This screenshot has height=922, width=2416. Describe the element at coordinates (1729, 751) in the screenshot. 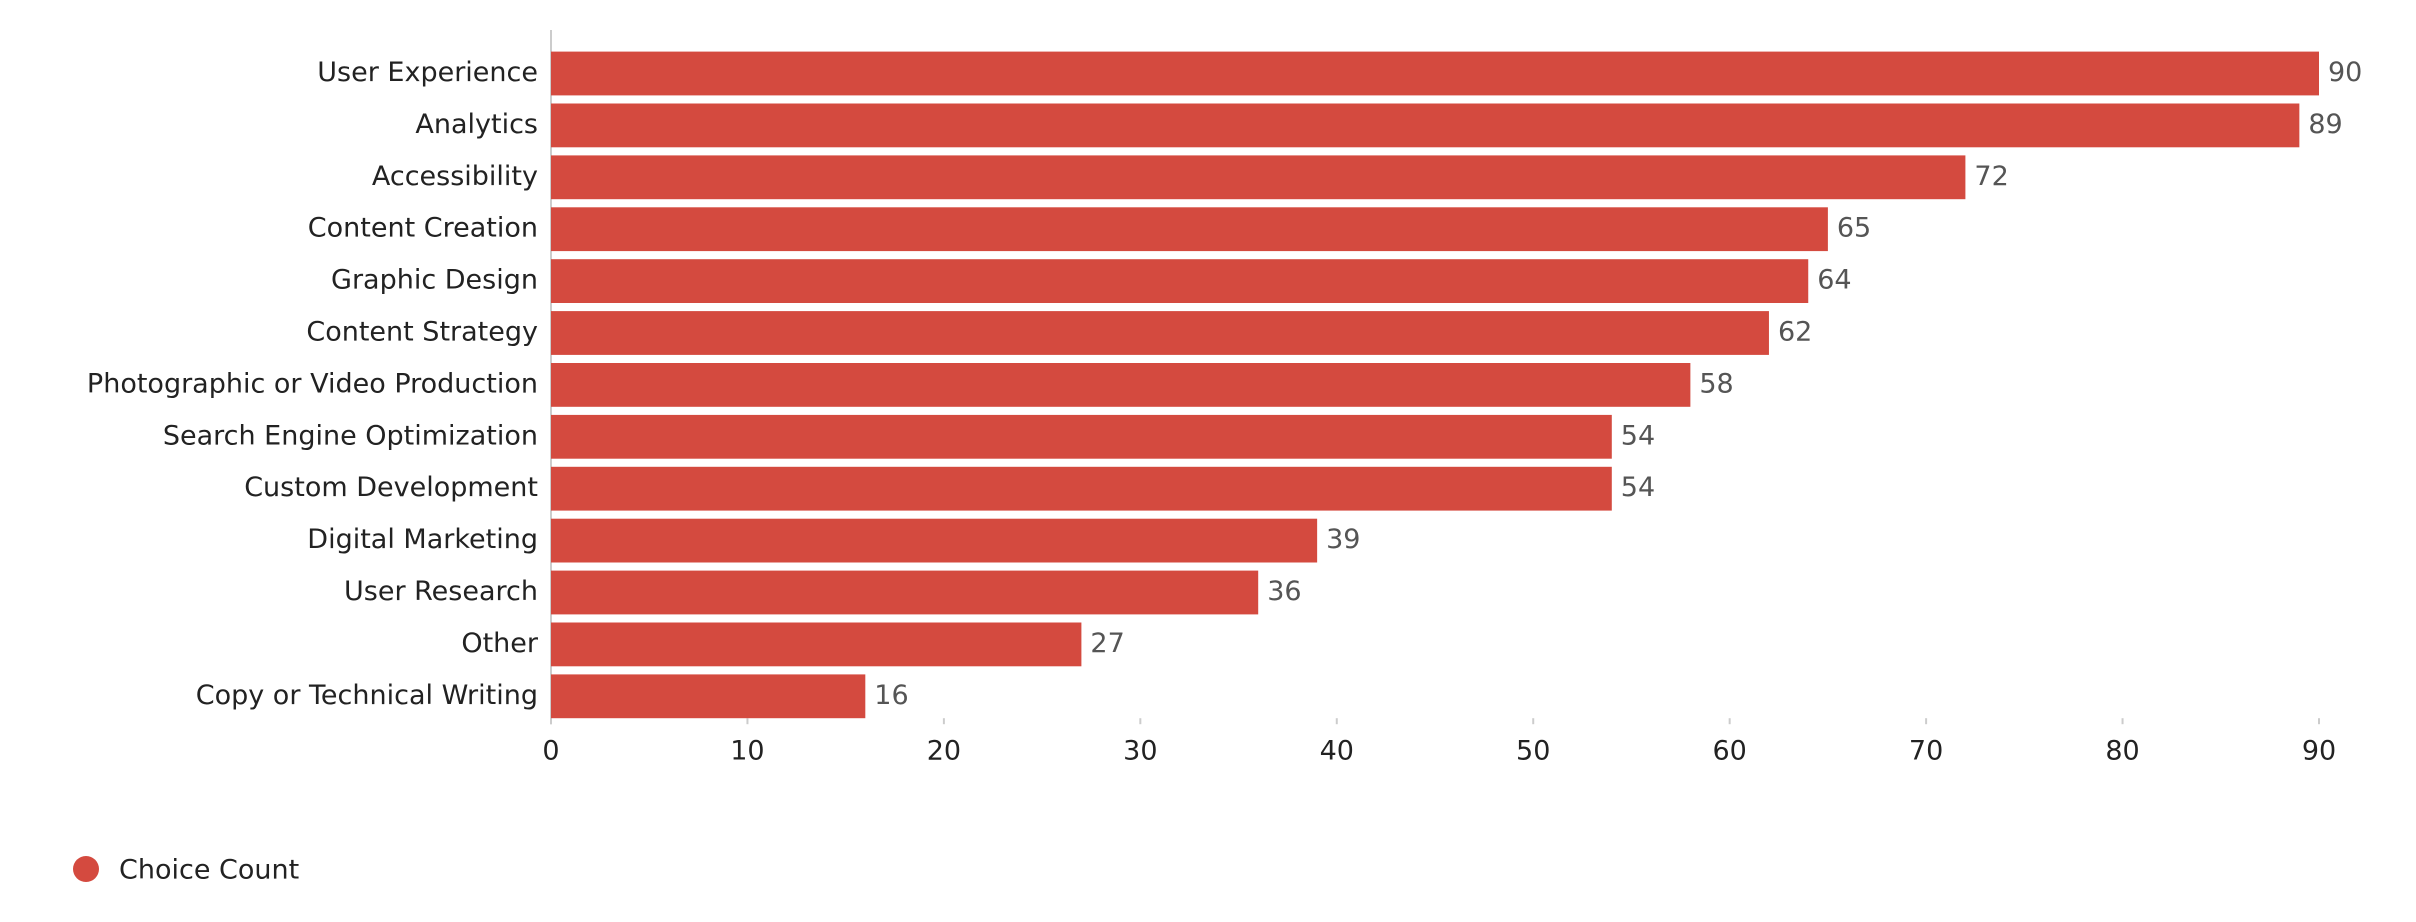

I see `x-tick-label: 60` at that location.